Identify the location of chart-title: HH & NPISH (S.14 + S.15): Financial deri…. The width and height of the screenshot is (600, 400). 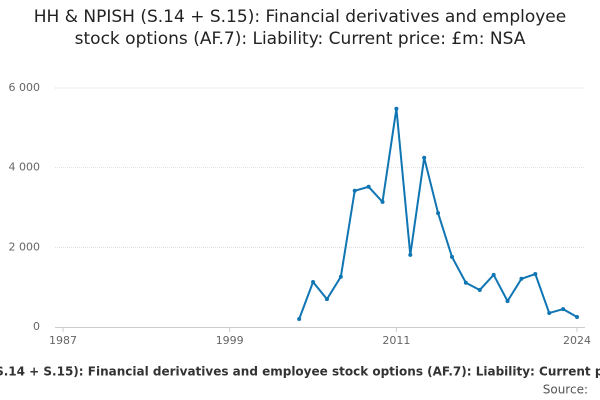
(300, 28).